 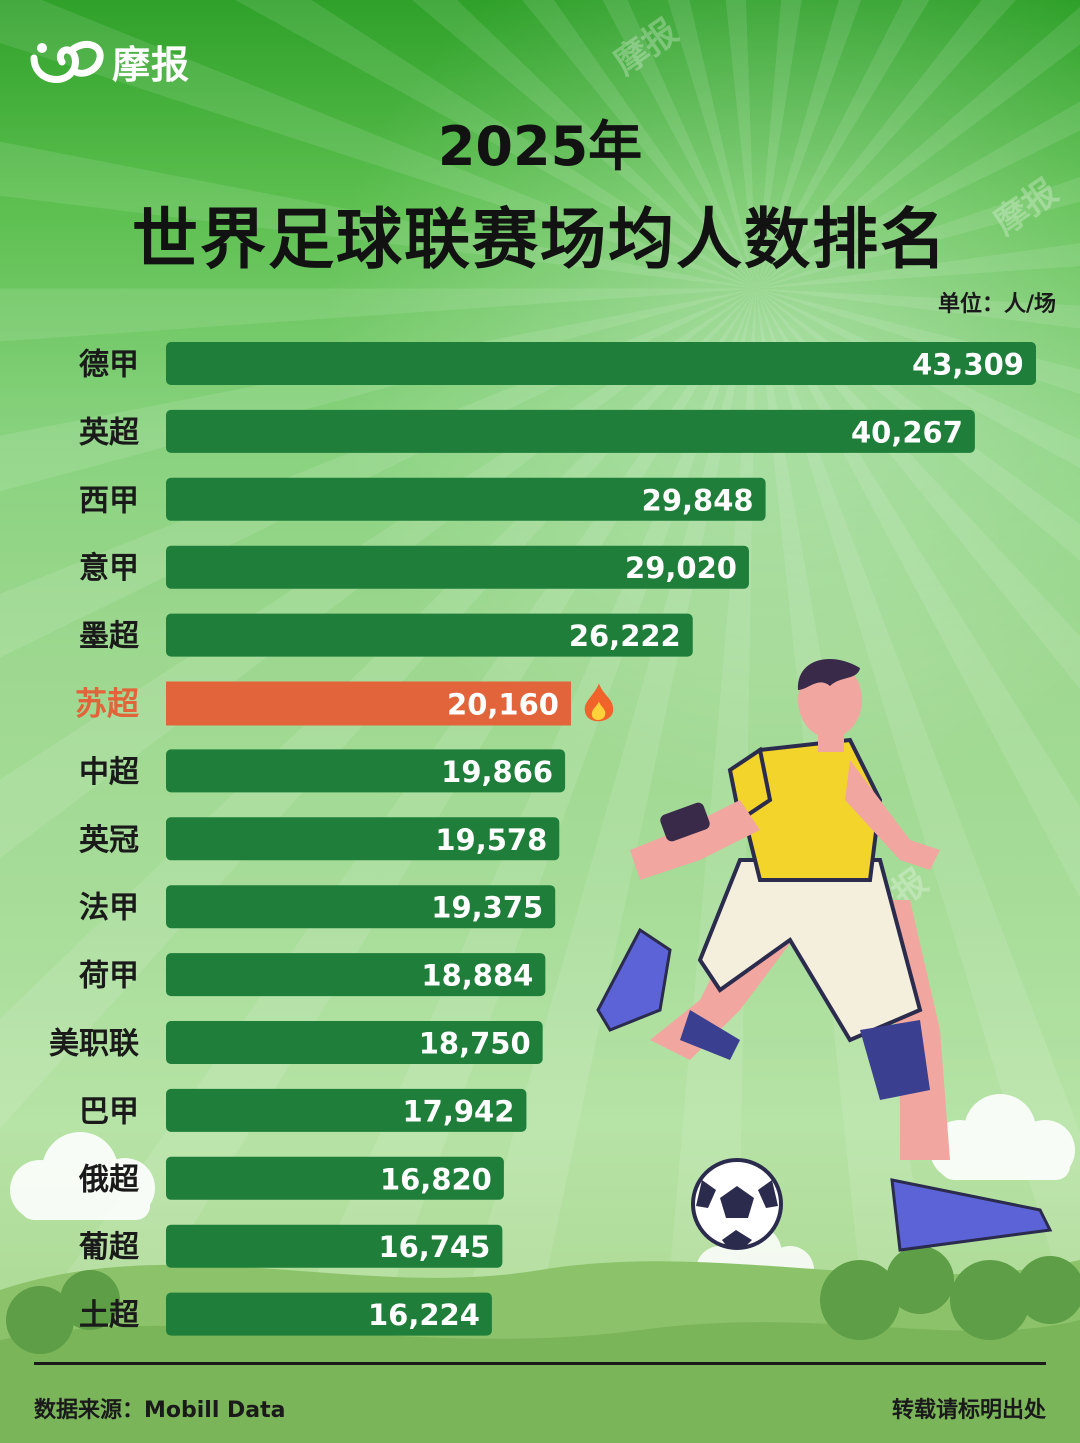 I want to click on page-title: 世界足球联赛场均人数排名, so click(x=540, y=239).